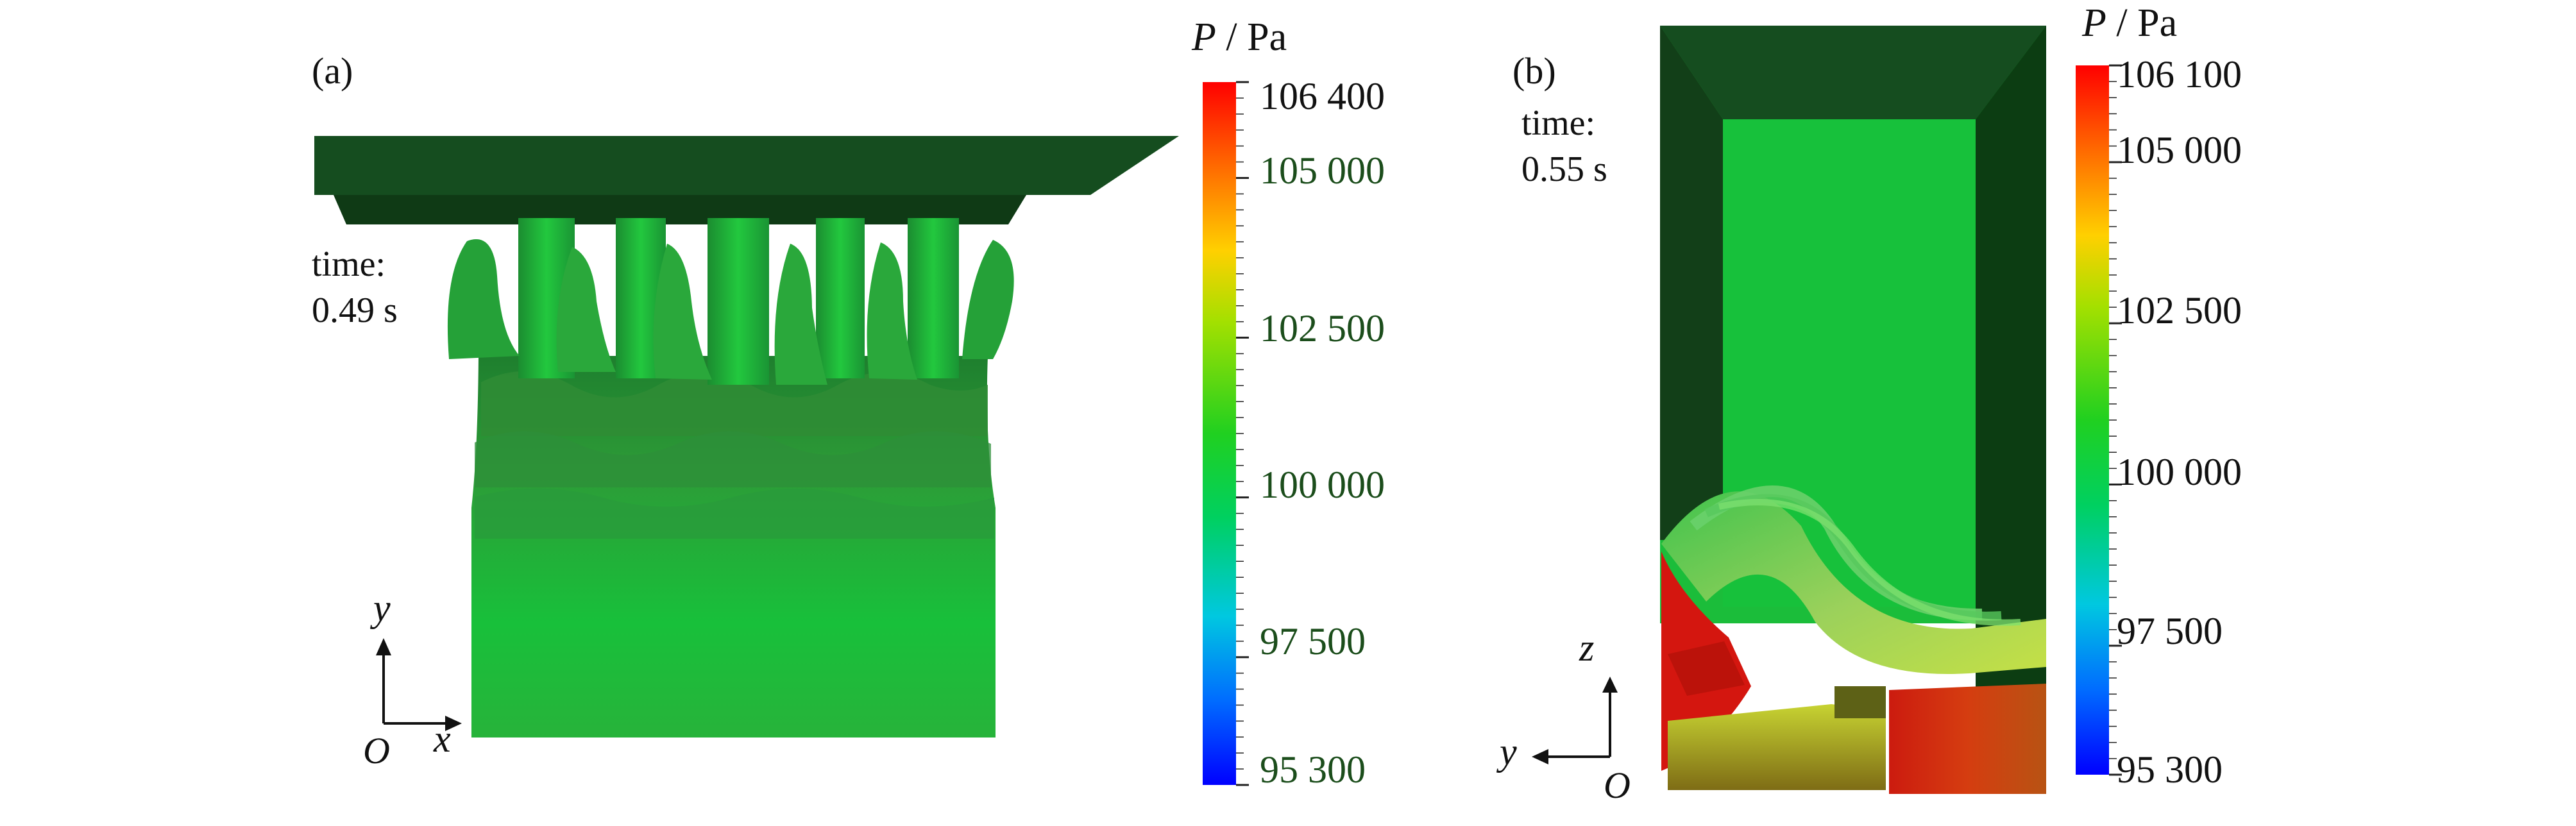 Image resolution: width=2576 pixels, height=826 pixels. I want to click on panel-b-colorbar-ticks, so click(2115, 420).